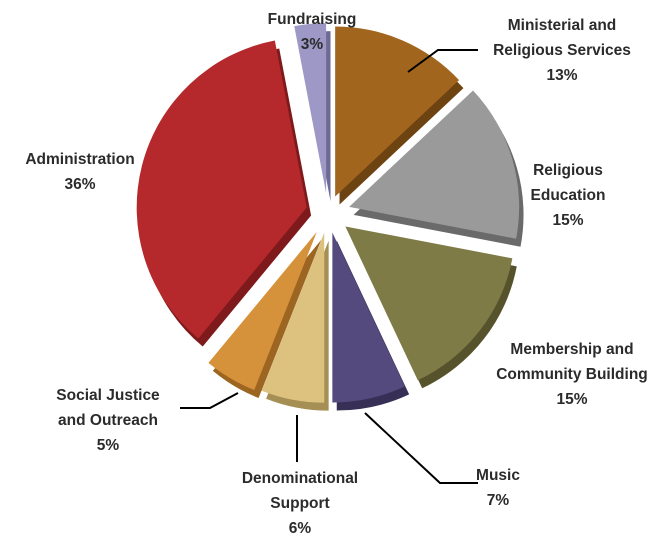 Image resolution: width=661 pixels, height=538 pixels. Describe the element at coordinates (79, 159) in the screenshot. I see `slice-administration-label-line: Administration` at that location.